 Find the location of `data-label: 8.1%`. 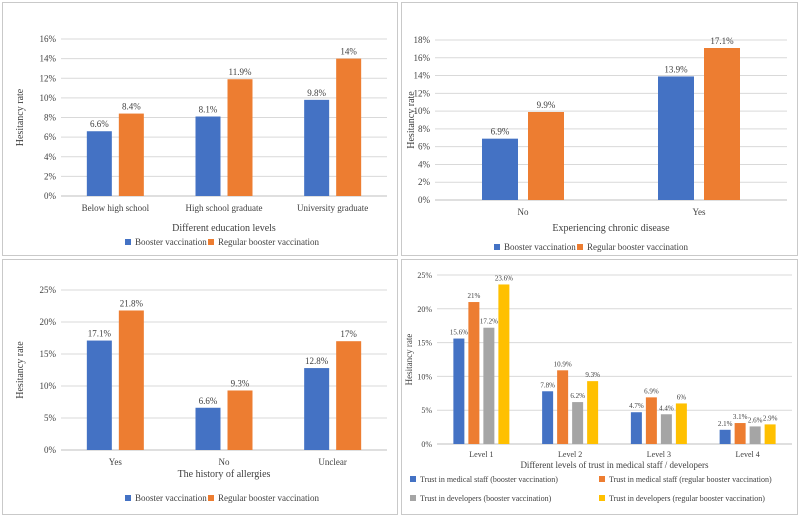

data-label: 8.1% is located at coordinates (208, 110).